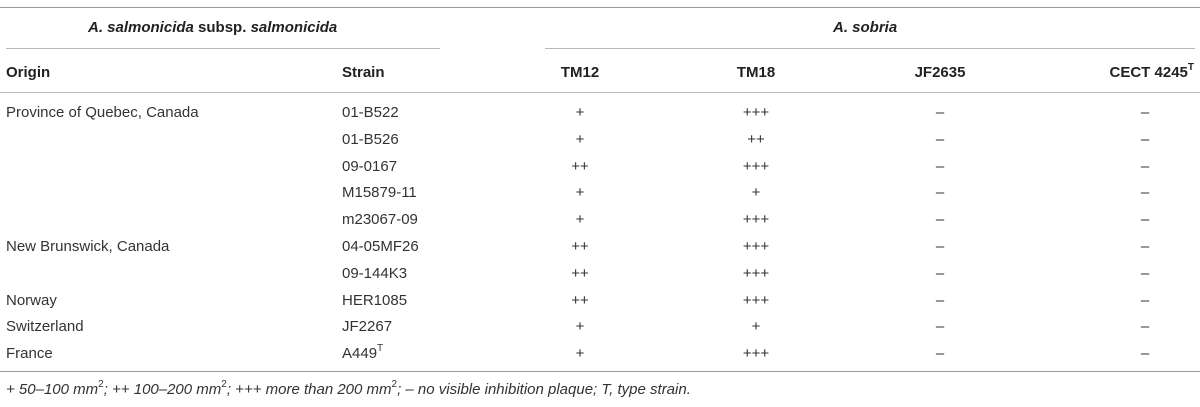 This screenshot has height=407, width=1200. Describe the element at coordinates (600, 7) in the screenshot. I see `table-top-rule` at that location.